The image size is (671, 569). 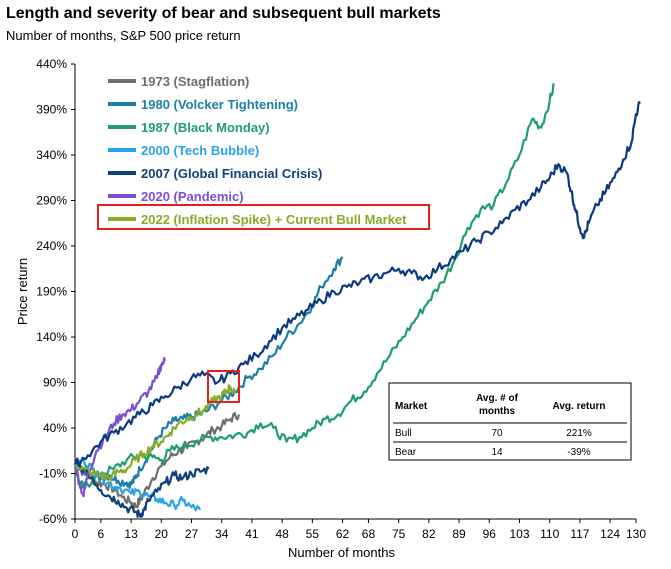 What do you see at coordinates (313, 534) in the screenshot?
I see `x-tick-label: 55` at bounding box center [313, 534].